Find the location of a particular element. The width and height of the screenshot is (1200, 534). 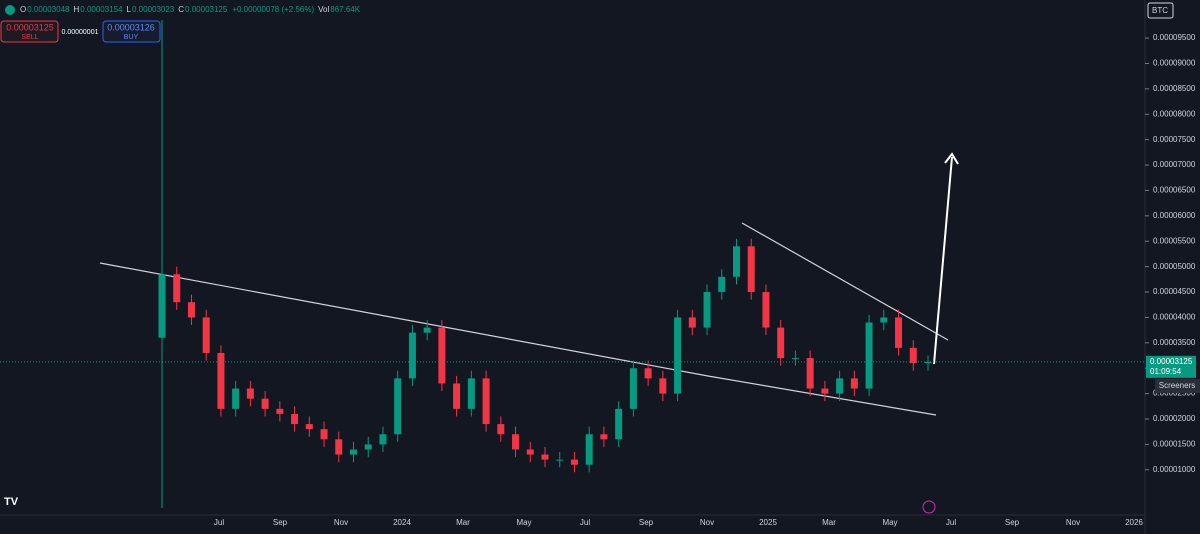

y-tick-label: 0.00005500 is located at coordinates (1174, 240).